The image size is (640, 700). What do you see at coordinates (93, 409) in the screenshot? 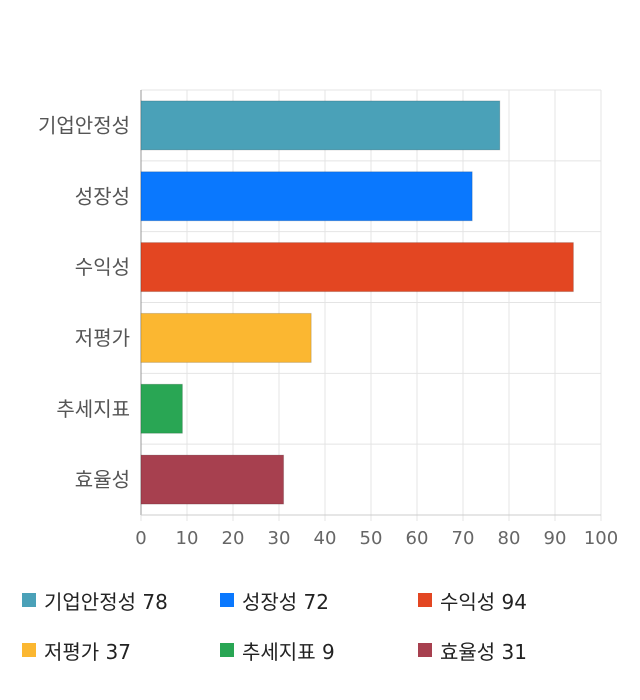
I see `category-label: 추세지표` at bounding box center [93, 409].